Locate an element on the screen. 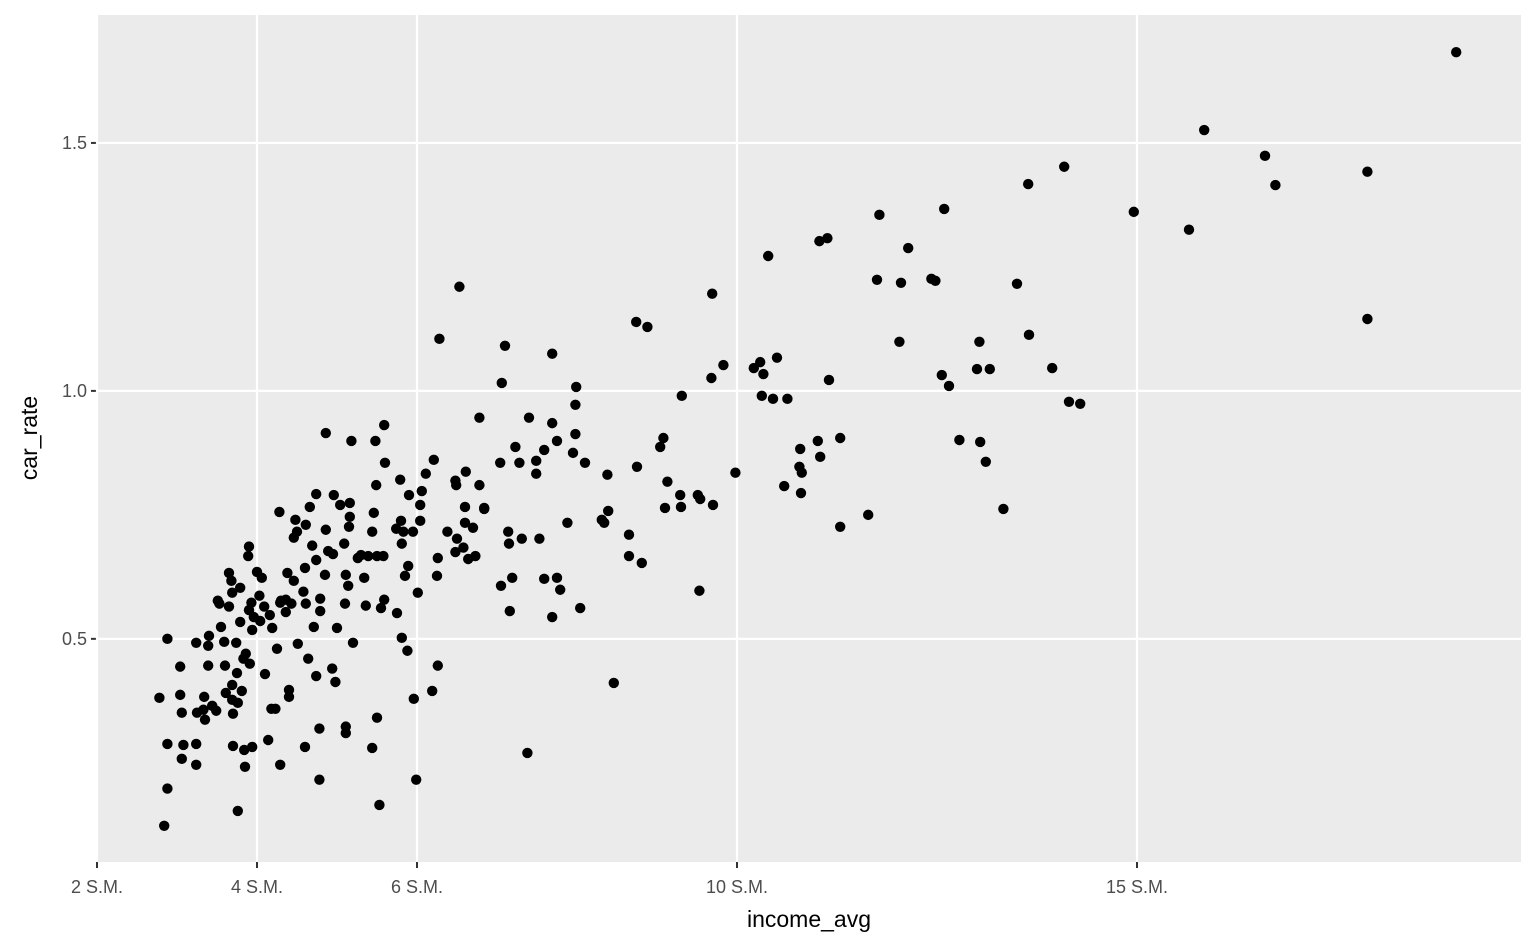 This screenshot has height=949, width=1536. x-tick-label: 10 S.M. is located at coordinates (737, 887).